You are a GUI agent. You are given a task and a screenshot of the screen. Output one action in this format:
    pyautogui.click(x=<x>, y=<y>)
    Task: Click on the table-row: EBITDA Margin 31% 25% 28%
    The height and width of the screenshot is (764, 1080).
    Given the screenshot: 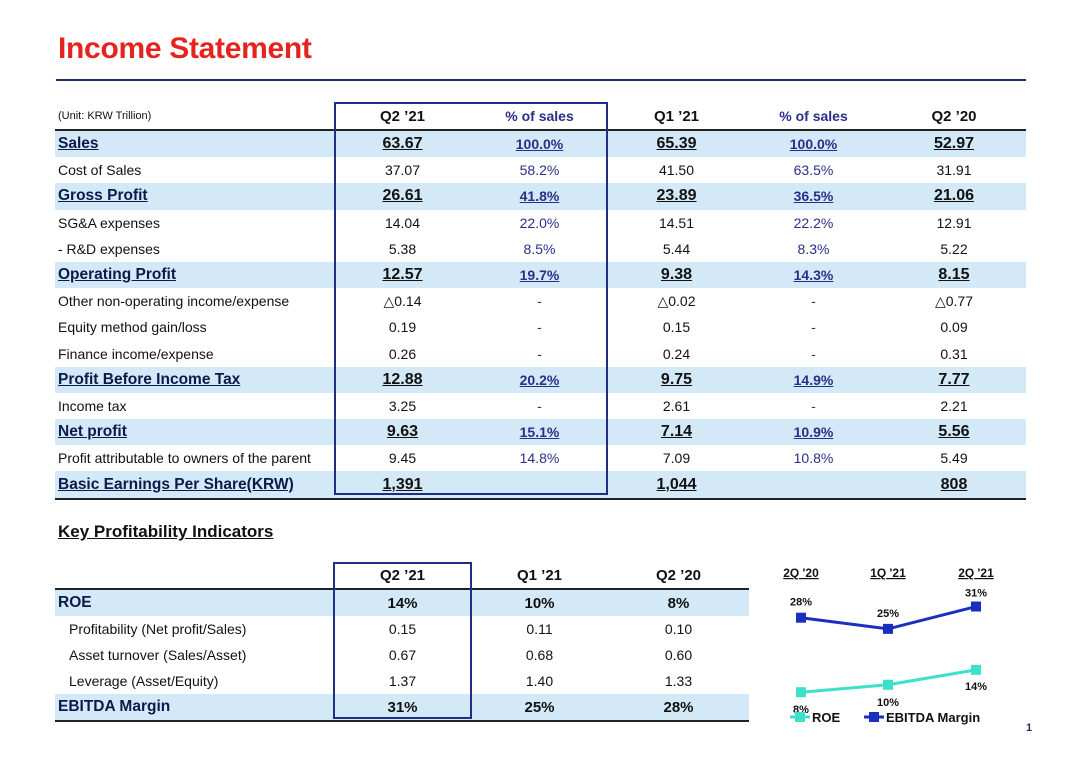 What is the action you would take?
    pyautogui.click(x=402, y=708)
    